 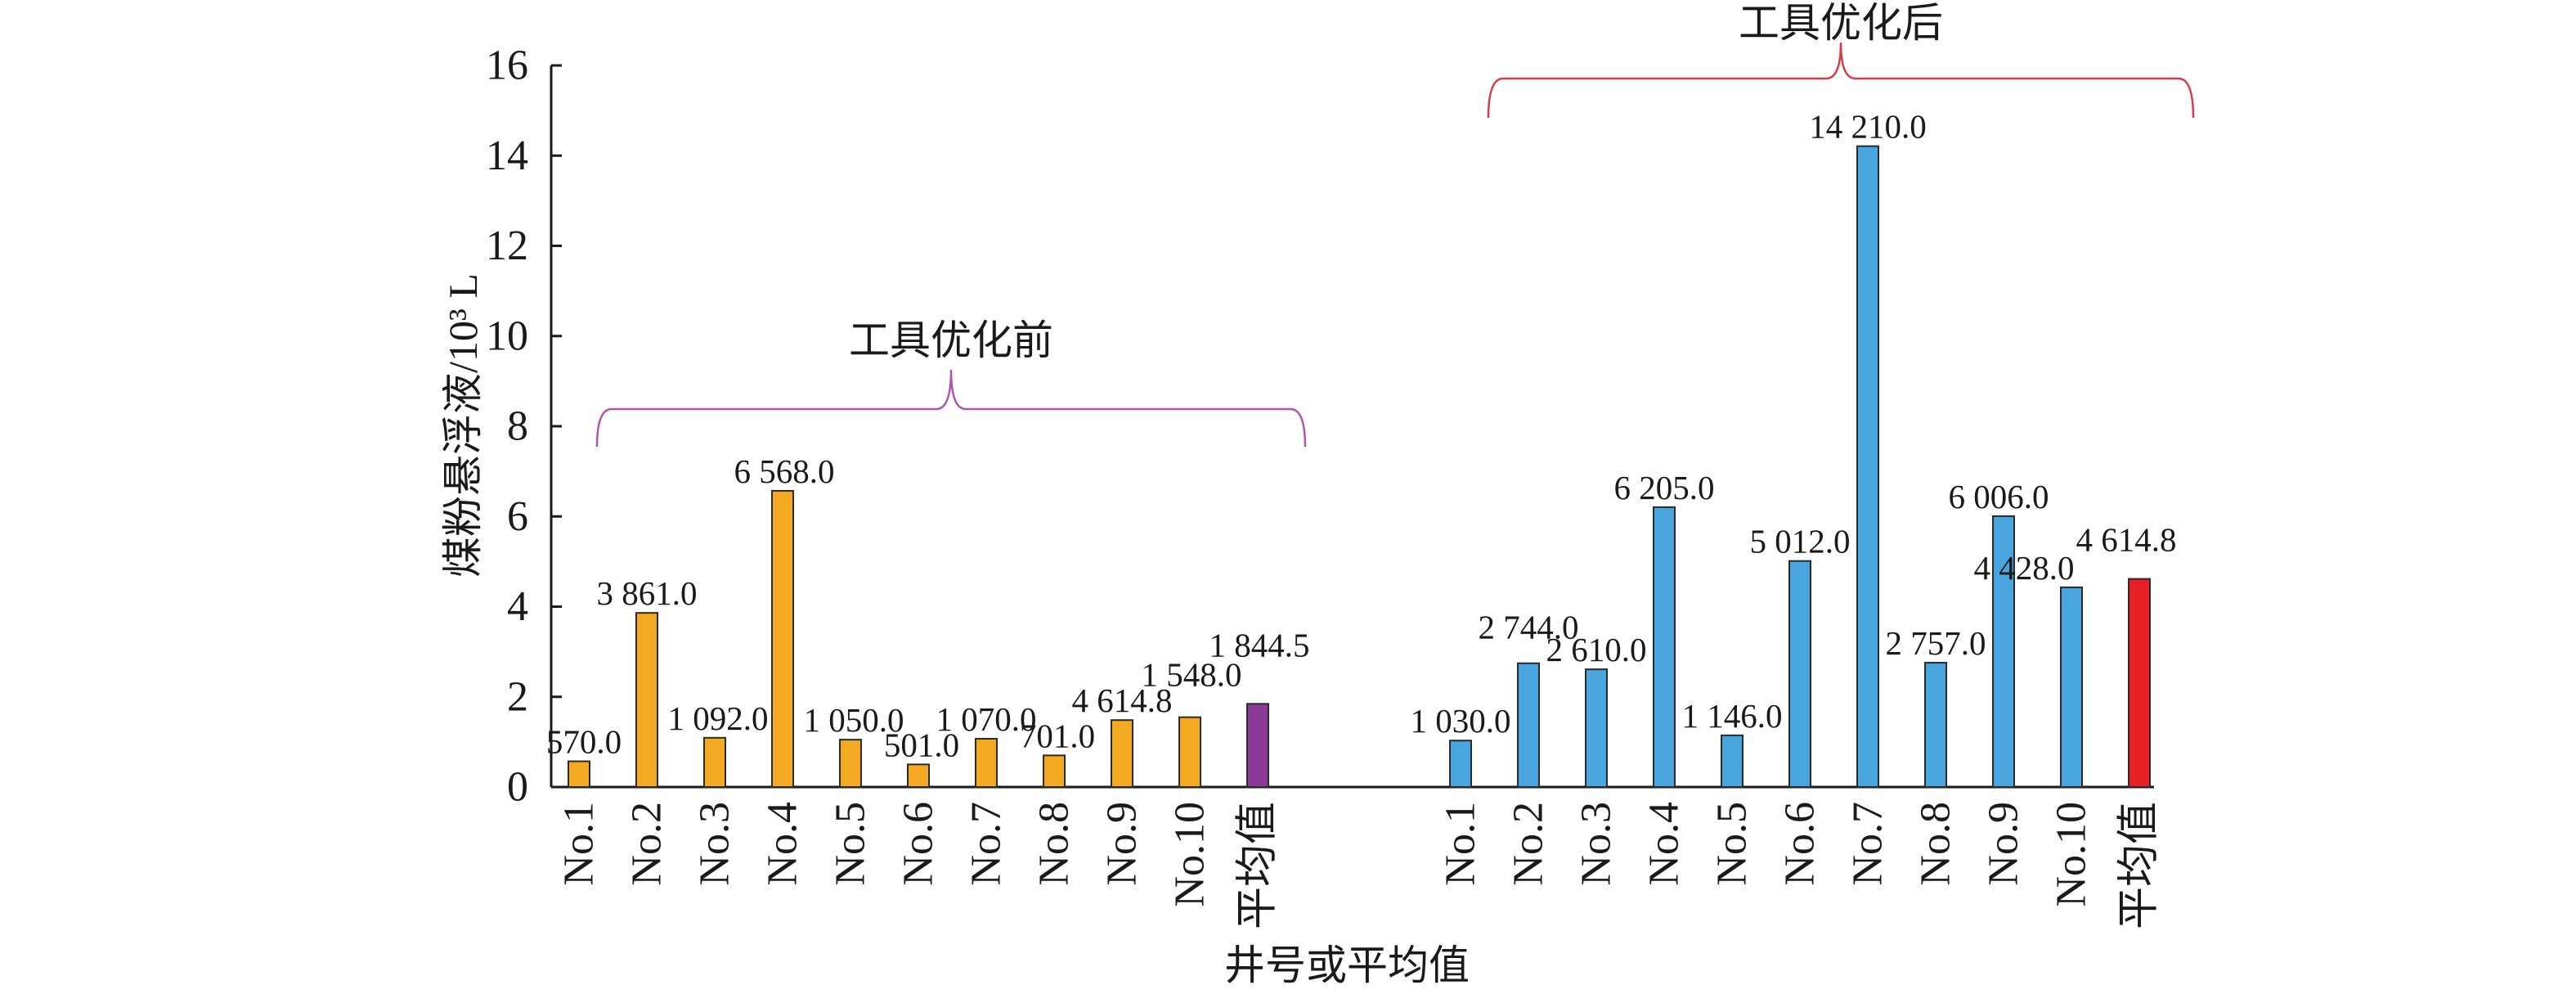 I want to click on data-label-no-8: 701.0, so click(x=1057, y=735).